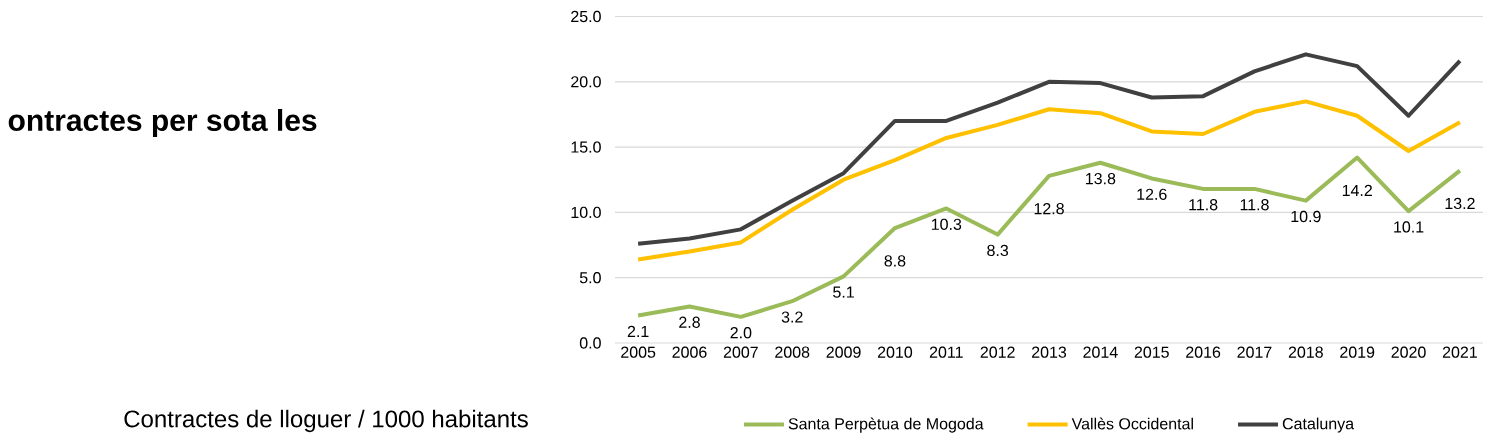  Describe the element at coordinates (1132, 423) in the screenshot. I see `legend-label: Vallès Occidental` at that location.